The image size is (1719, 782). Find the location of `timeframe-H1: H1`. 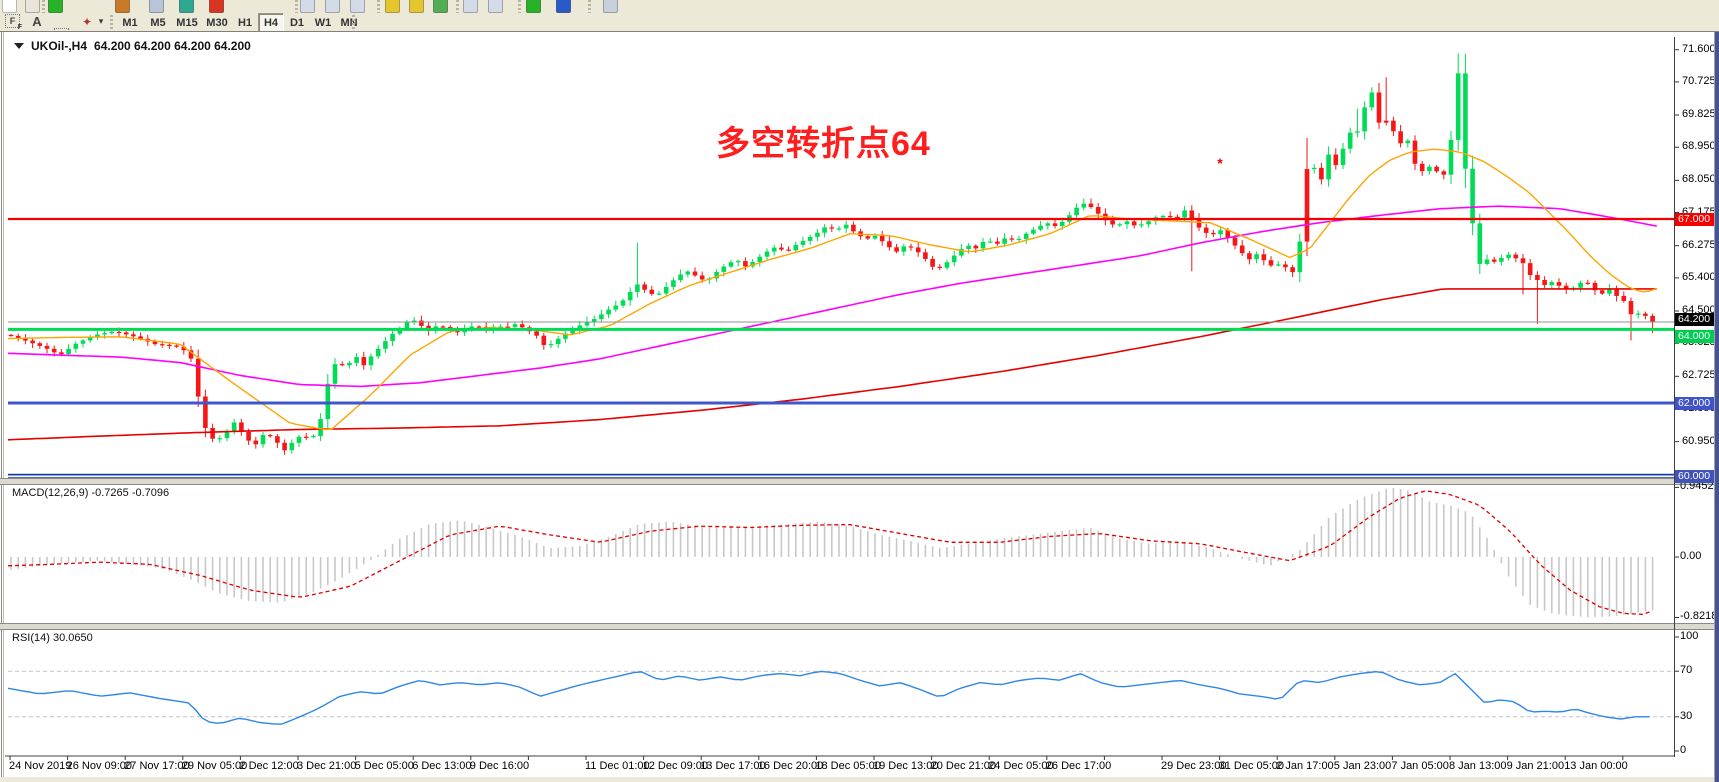

timeframe-H1: H1 is located at coordinates (245, 22).